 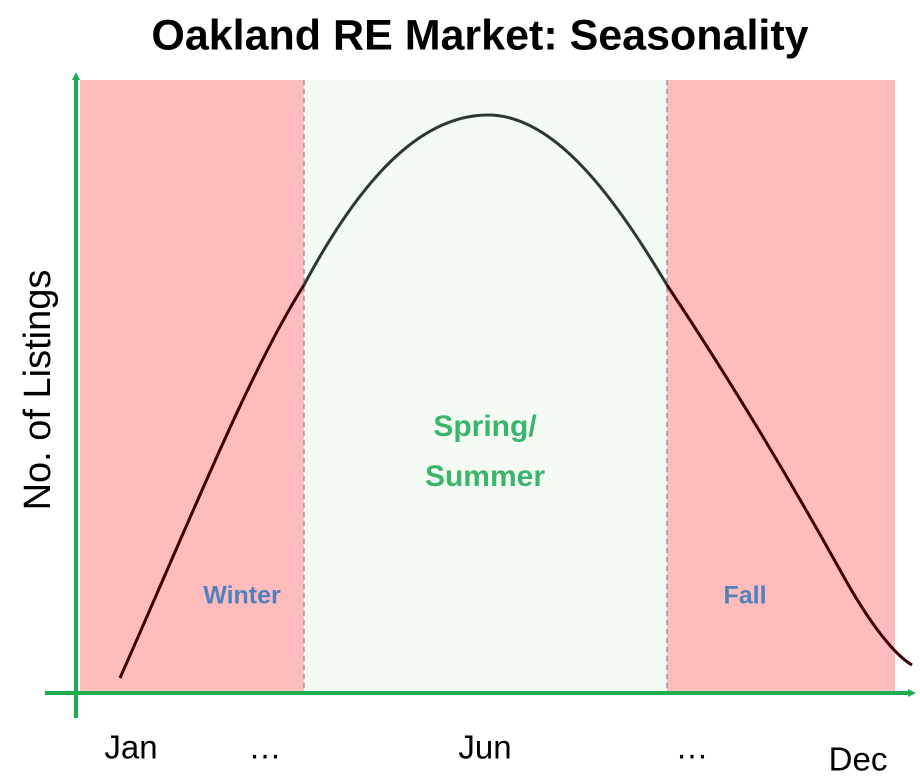 What do you see at coordinates (744, 596) in the screenshot?
I see `region-label: Fall` at bounding box center [744, 596].